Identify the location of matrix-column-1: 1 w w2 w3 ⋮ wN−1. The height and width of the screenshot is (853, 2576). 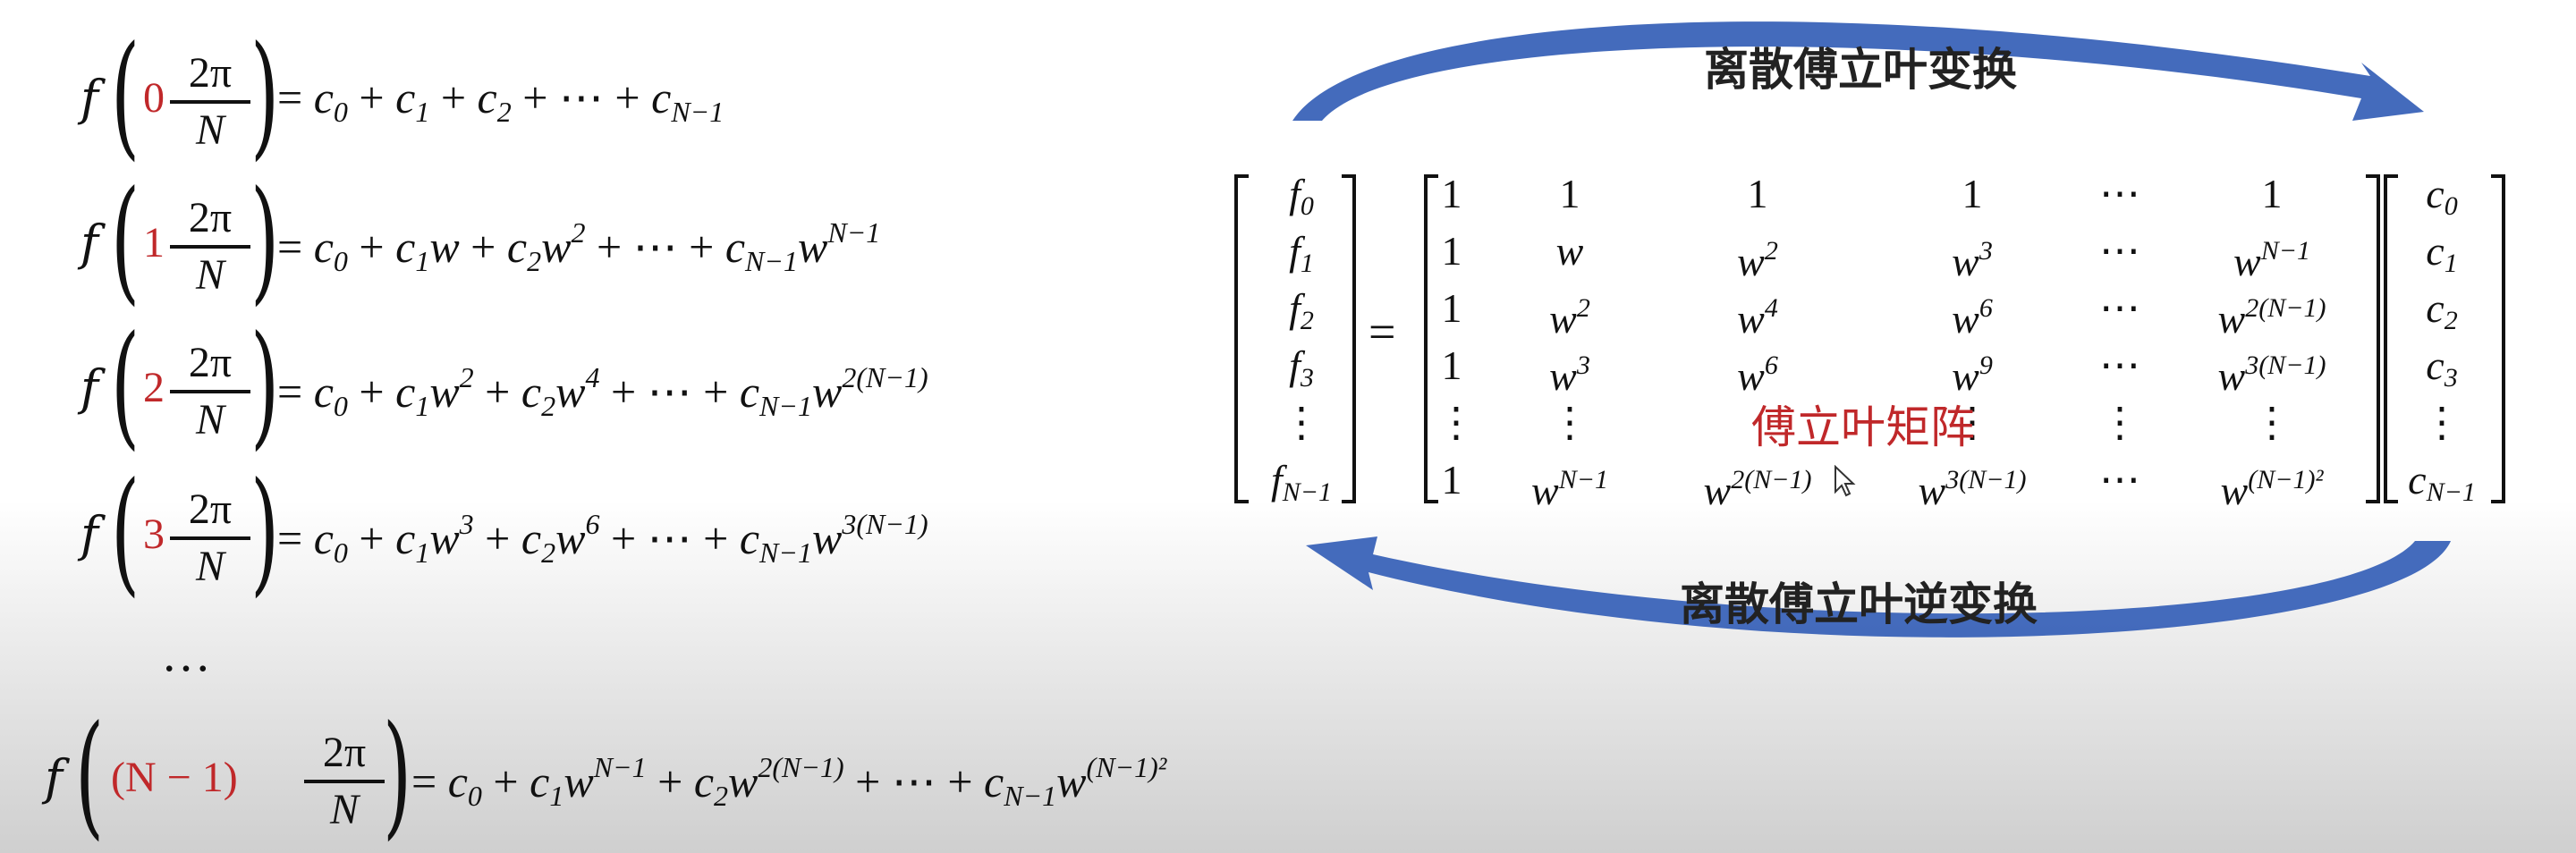
(1569, 342).